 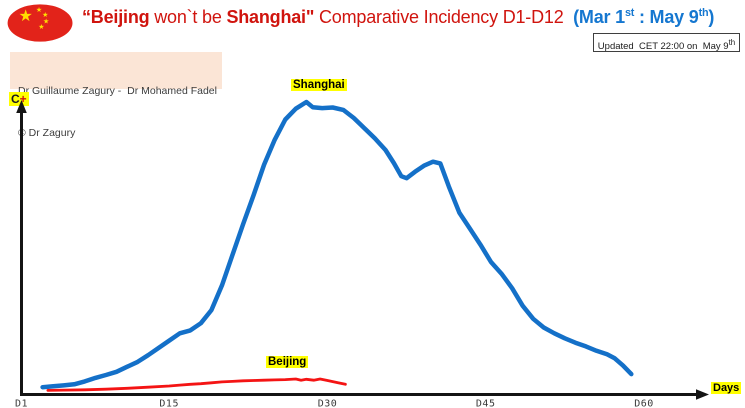 I want to click on flag-ellipse, so click(x=40, y=23).